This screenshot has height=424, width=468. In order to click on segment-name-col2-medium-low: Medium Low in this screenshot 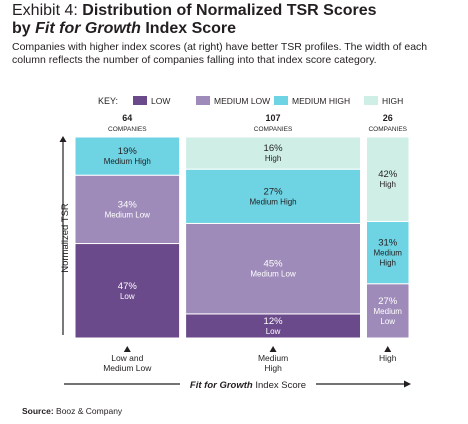, I will do `click(273, 274)`.